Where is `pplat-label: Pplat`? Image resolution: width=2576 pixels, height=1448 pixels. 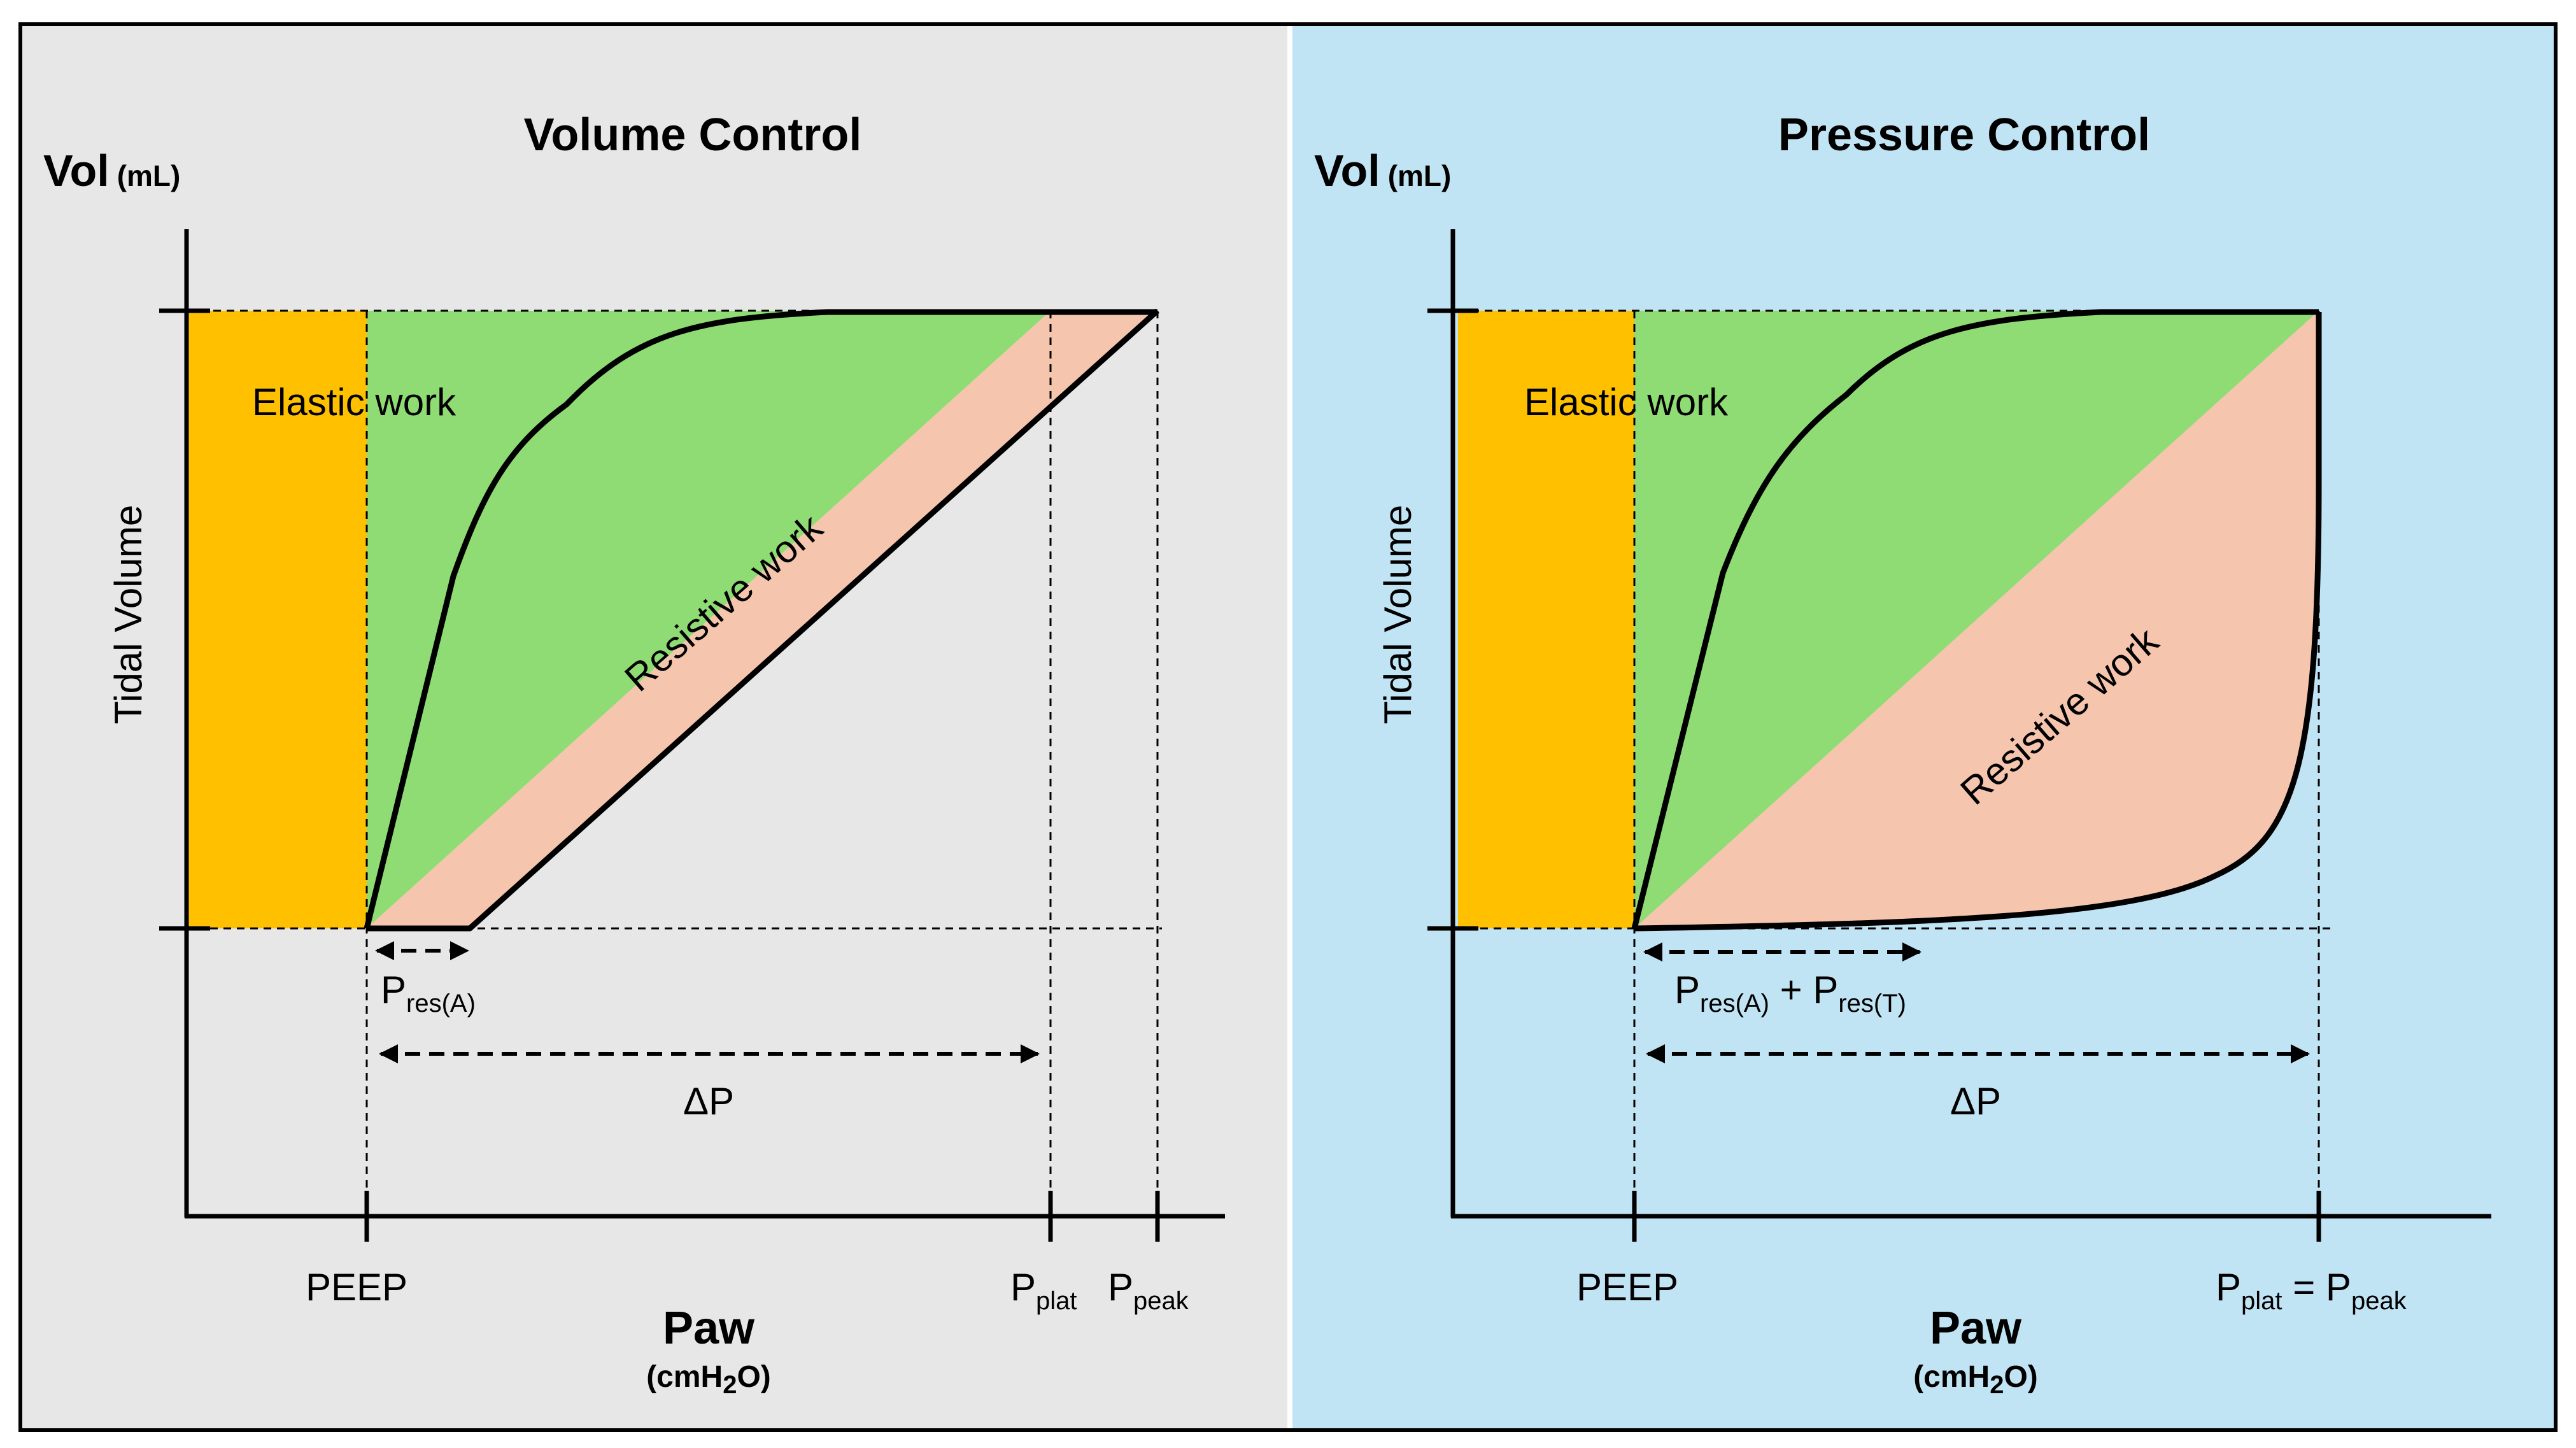
pplat-label: Pplat is located at coordinates (1043, 1290).